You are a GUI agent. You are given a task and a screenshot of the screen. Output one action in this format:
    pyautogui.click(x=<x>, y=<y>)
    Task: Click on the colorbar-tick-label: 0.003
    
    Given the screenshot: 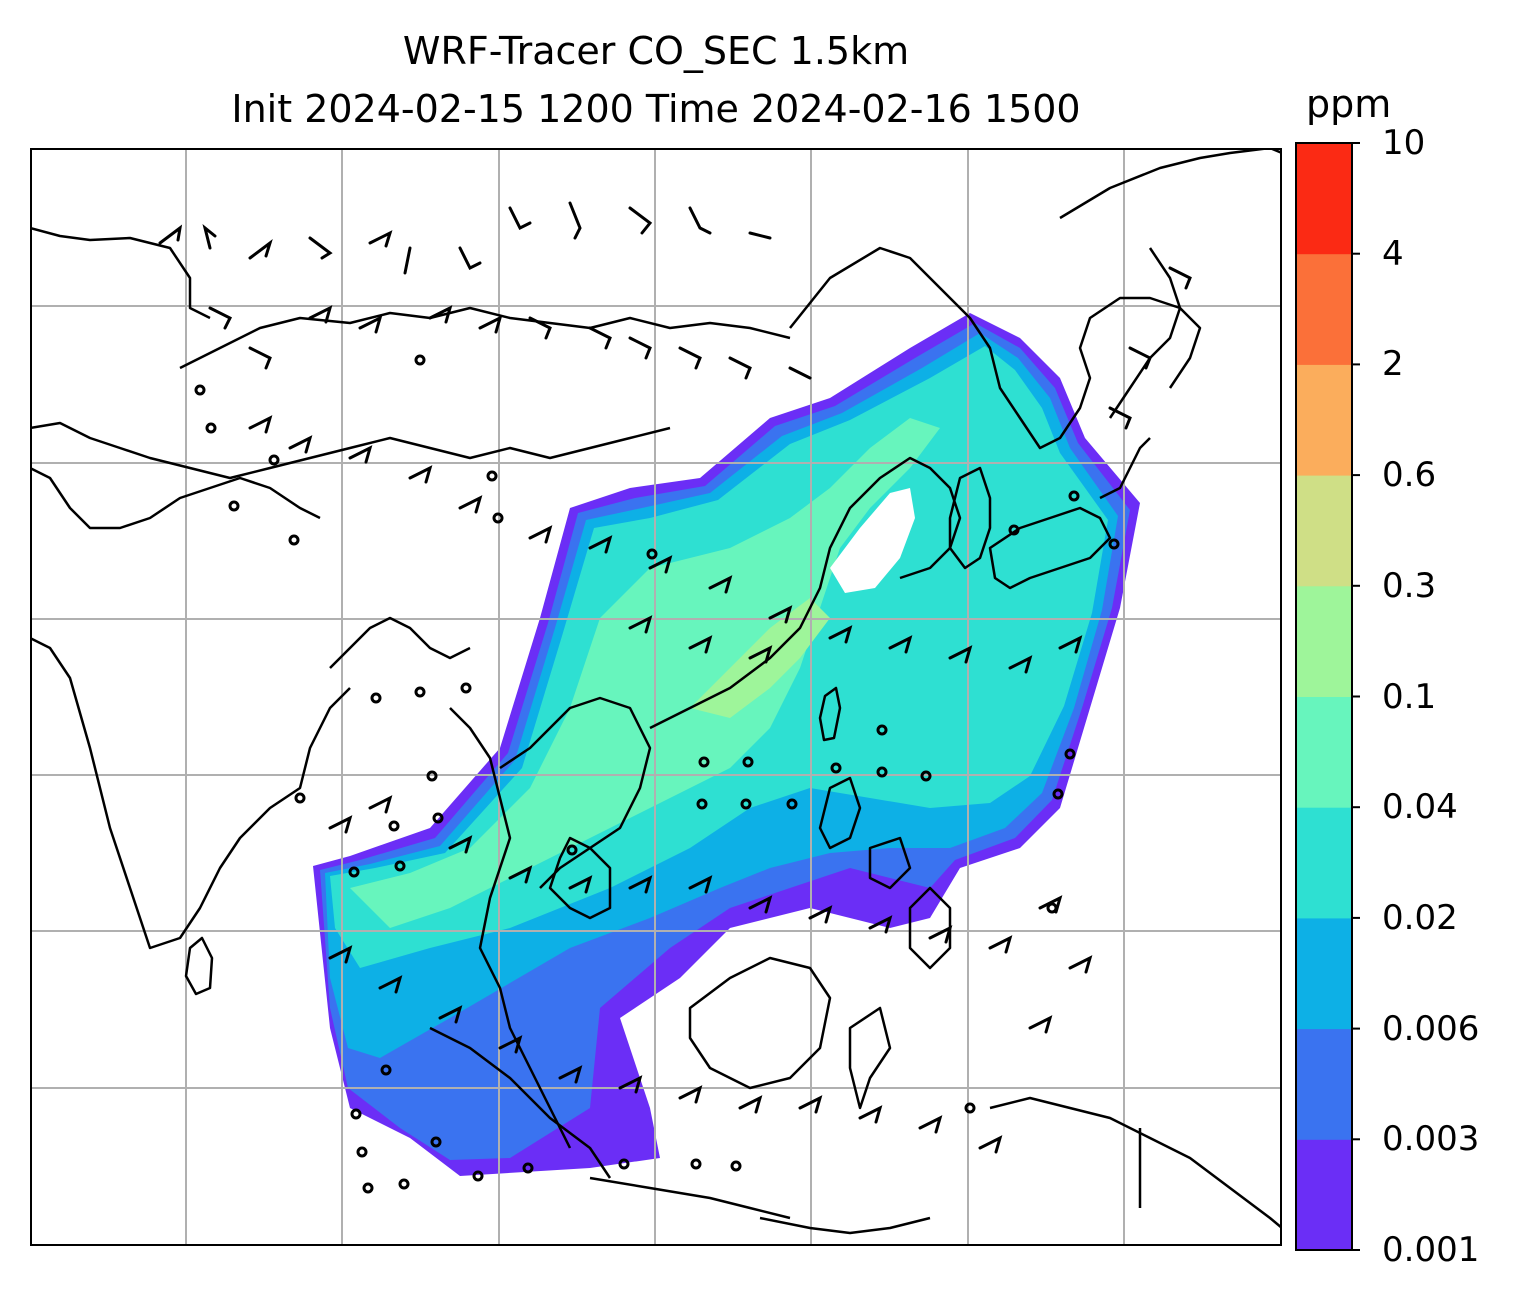 What is the action you would take?
    pyautogui.click(x=1431, y=1139)
    